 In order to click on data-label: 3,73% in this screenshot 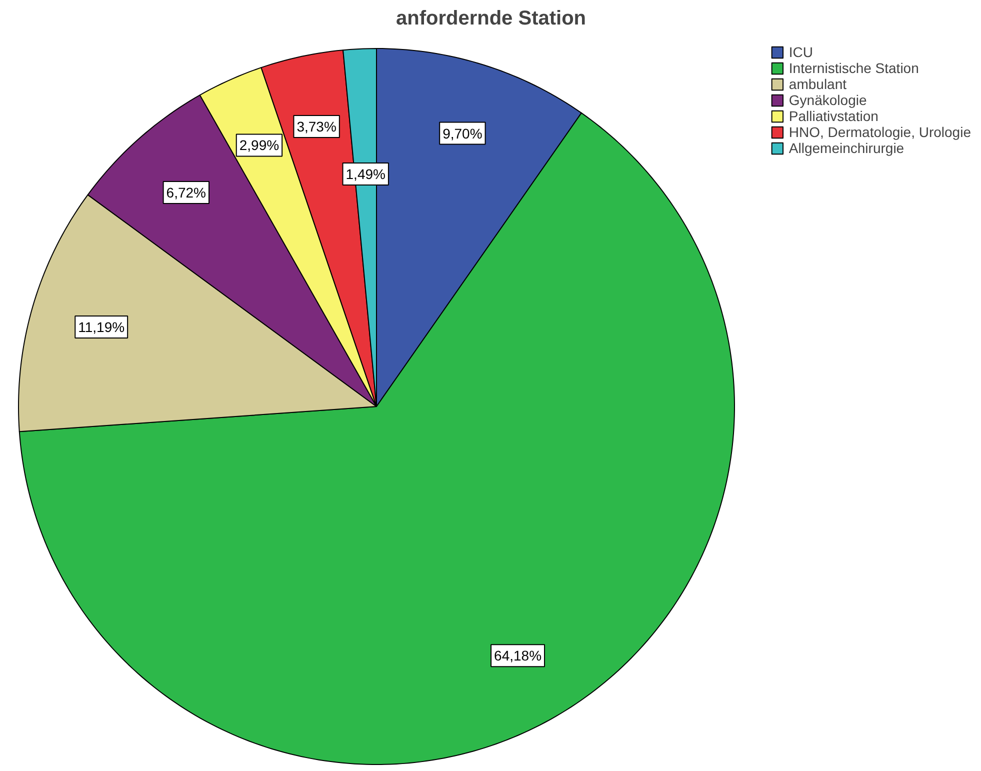, I will do `click(316, 126)`.